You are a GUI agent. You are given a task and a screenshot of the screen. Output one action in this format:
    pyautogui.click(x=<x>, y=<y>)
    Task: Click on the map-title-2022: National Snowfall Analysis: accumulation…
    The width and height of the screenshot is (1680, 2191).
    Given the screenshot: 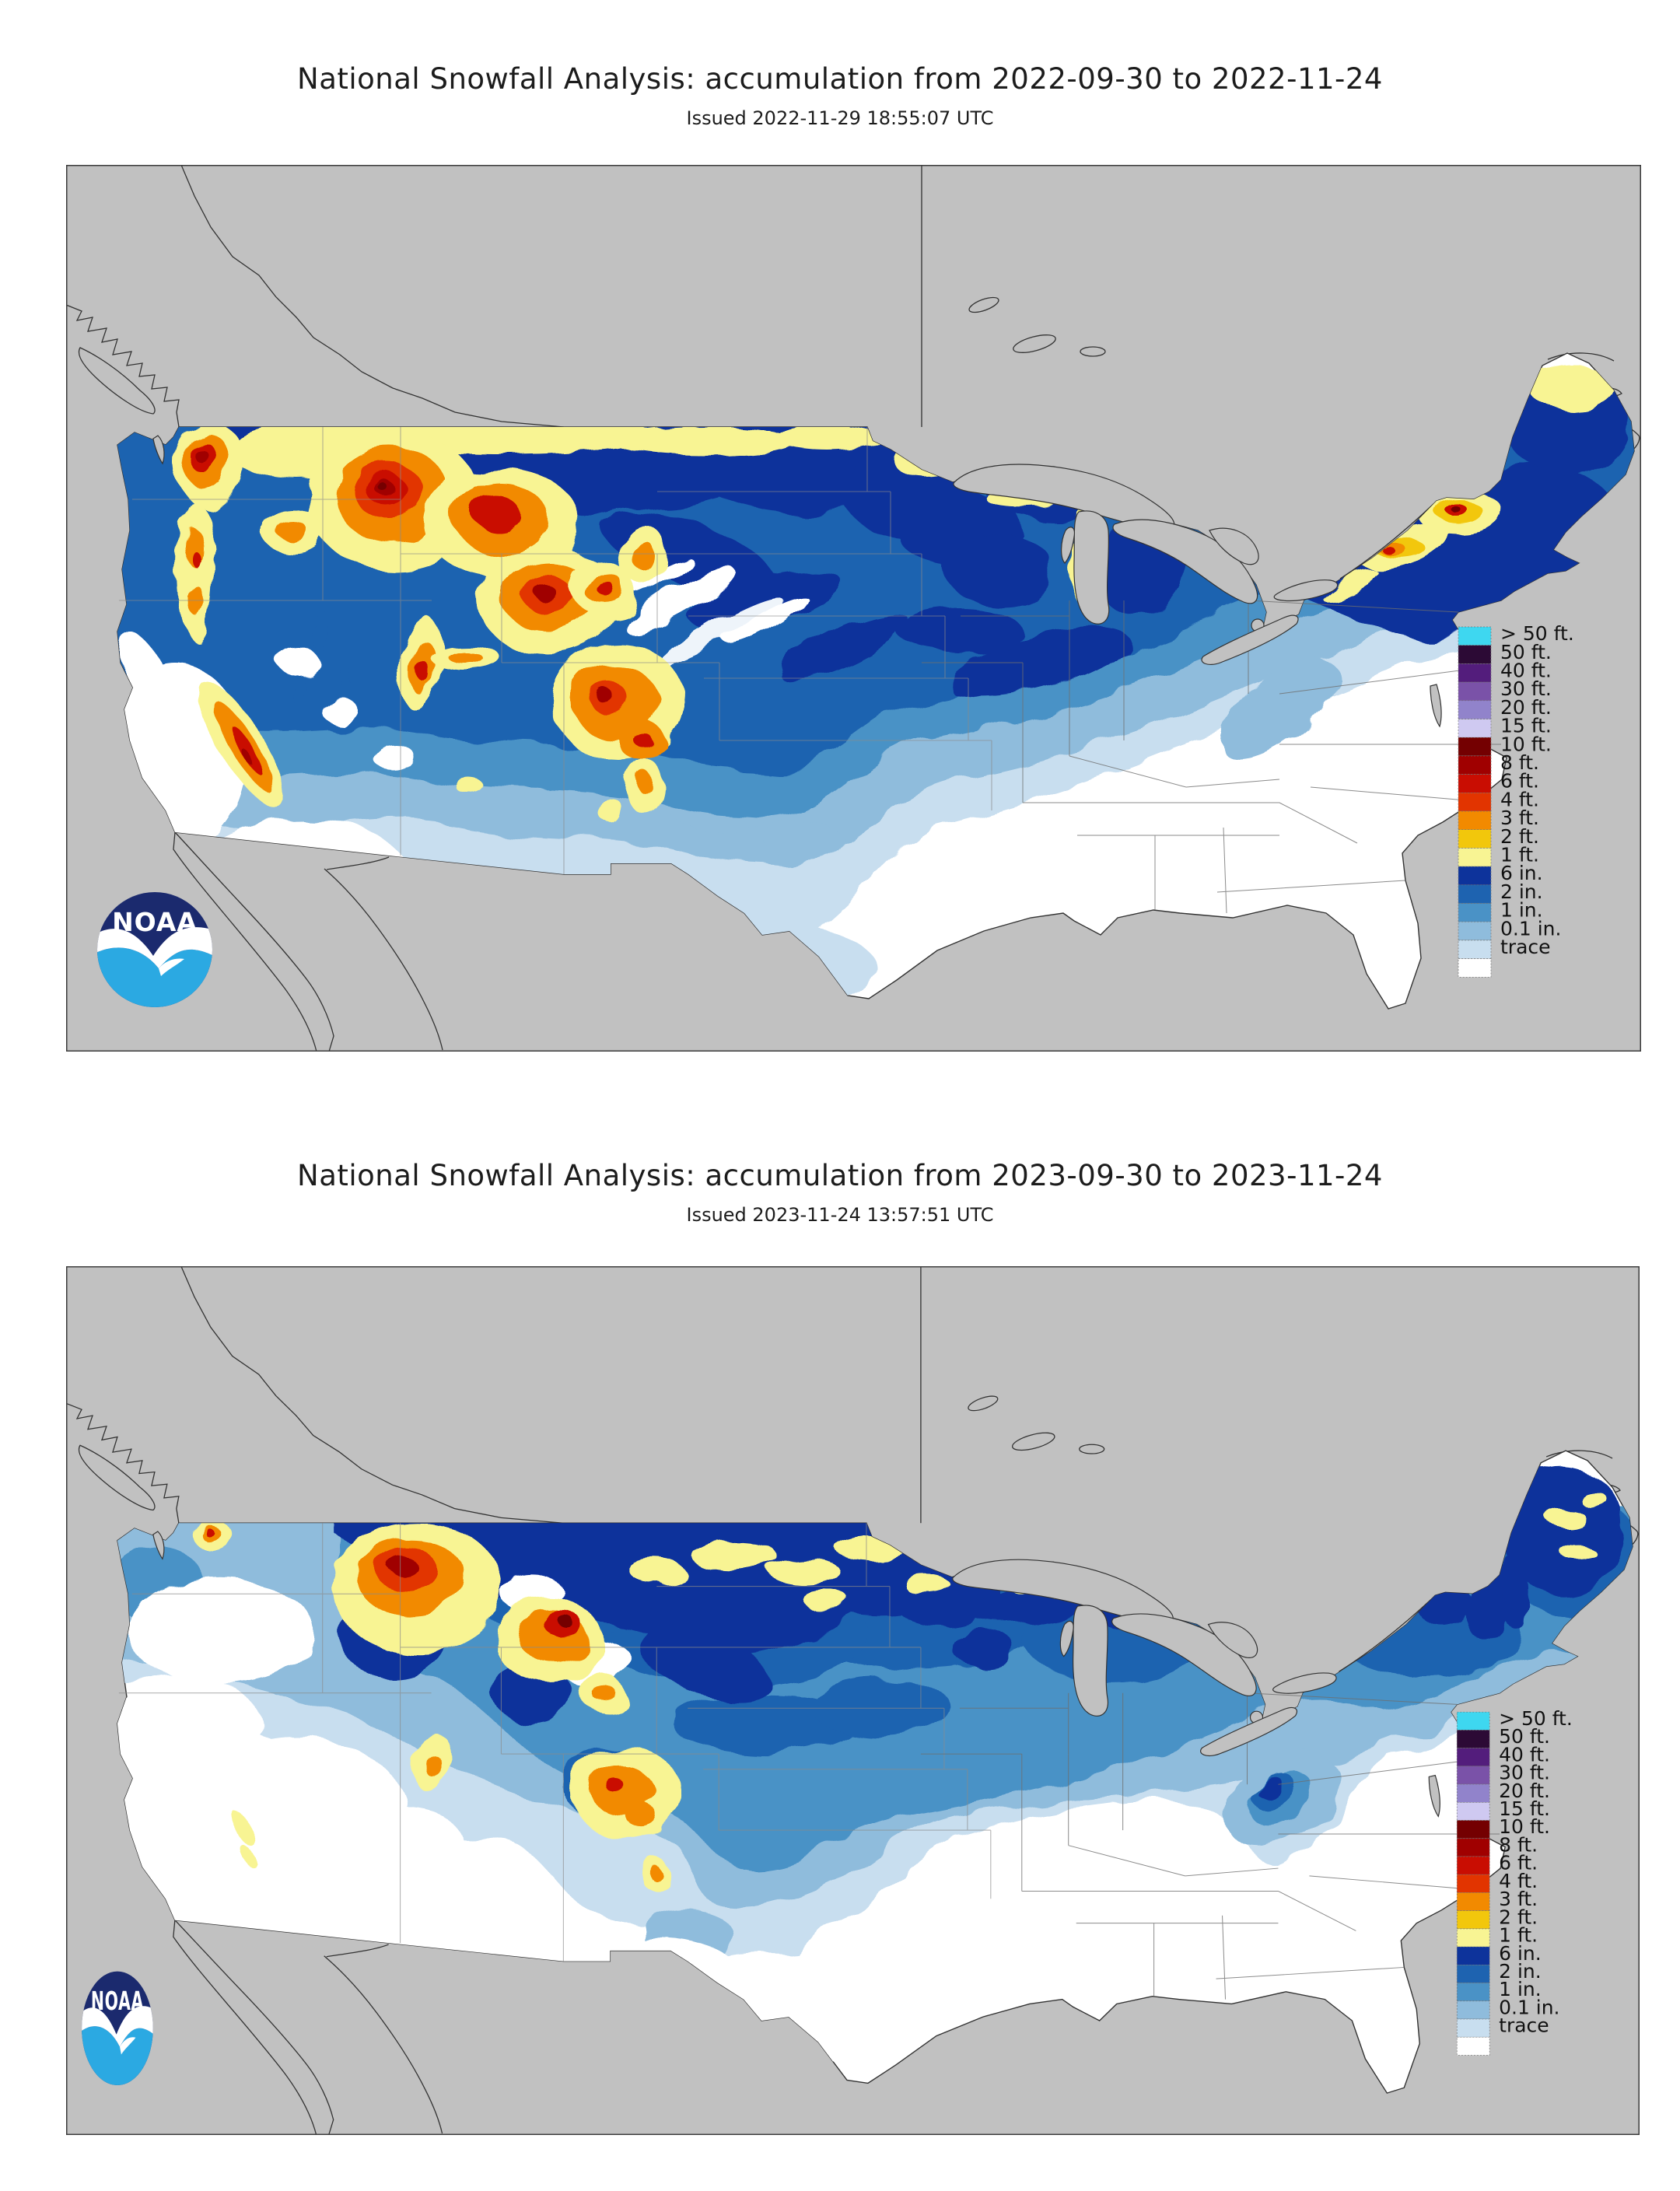 What is the action you would take?
    pyautogui.click(x=840, y=79)
    